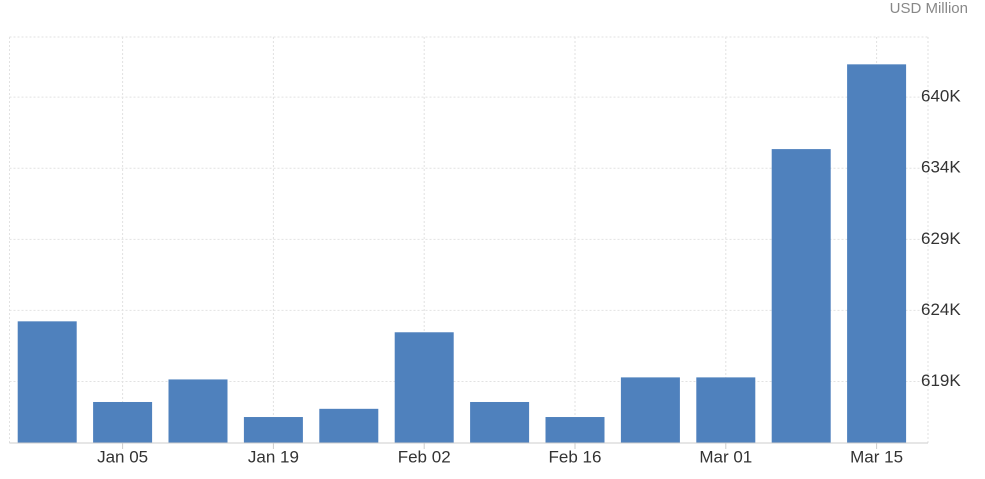 Image resolution: width=985 pixels, height=479 pixels. Describe the element at coordinates (929, 8) in the screenshot. I see `unit-label: USD Million` at that location.